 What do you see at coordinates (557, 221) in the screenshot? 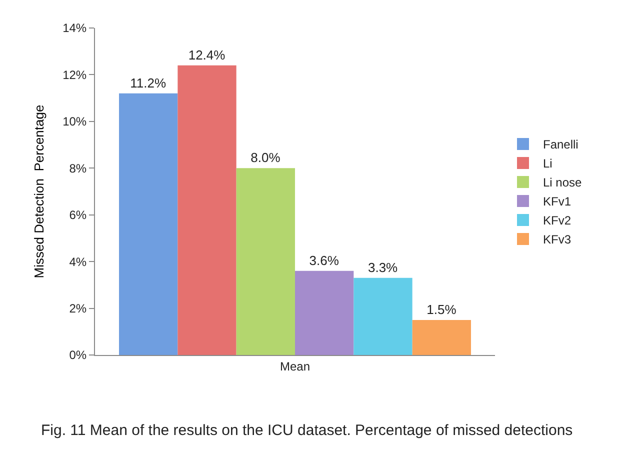
I see `legend-label: KFv2` at bounding box center [557, 221].